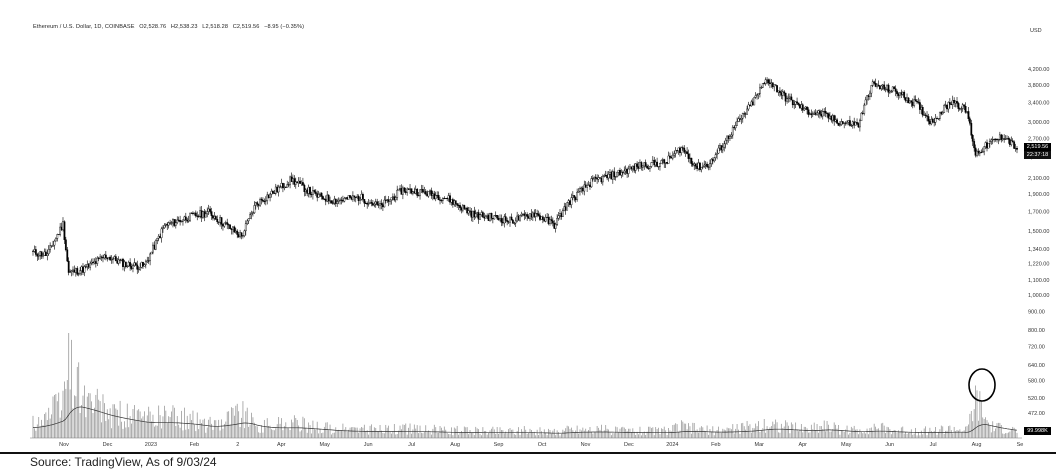 Image resolution: width=1056 pixels, height=469 pixels. Describe the element at coordinates (528, 453) in the screenshot. I see `footer-divider` at that location.